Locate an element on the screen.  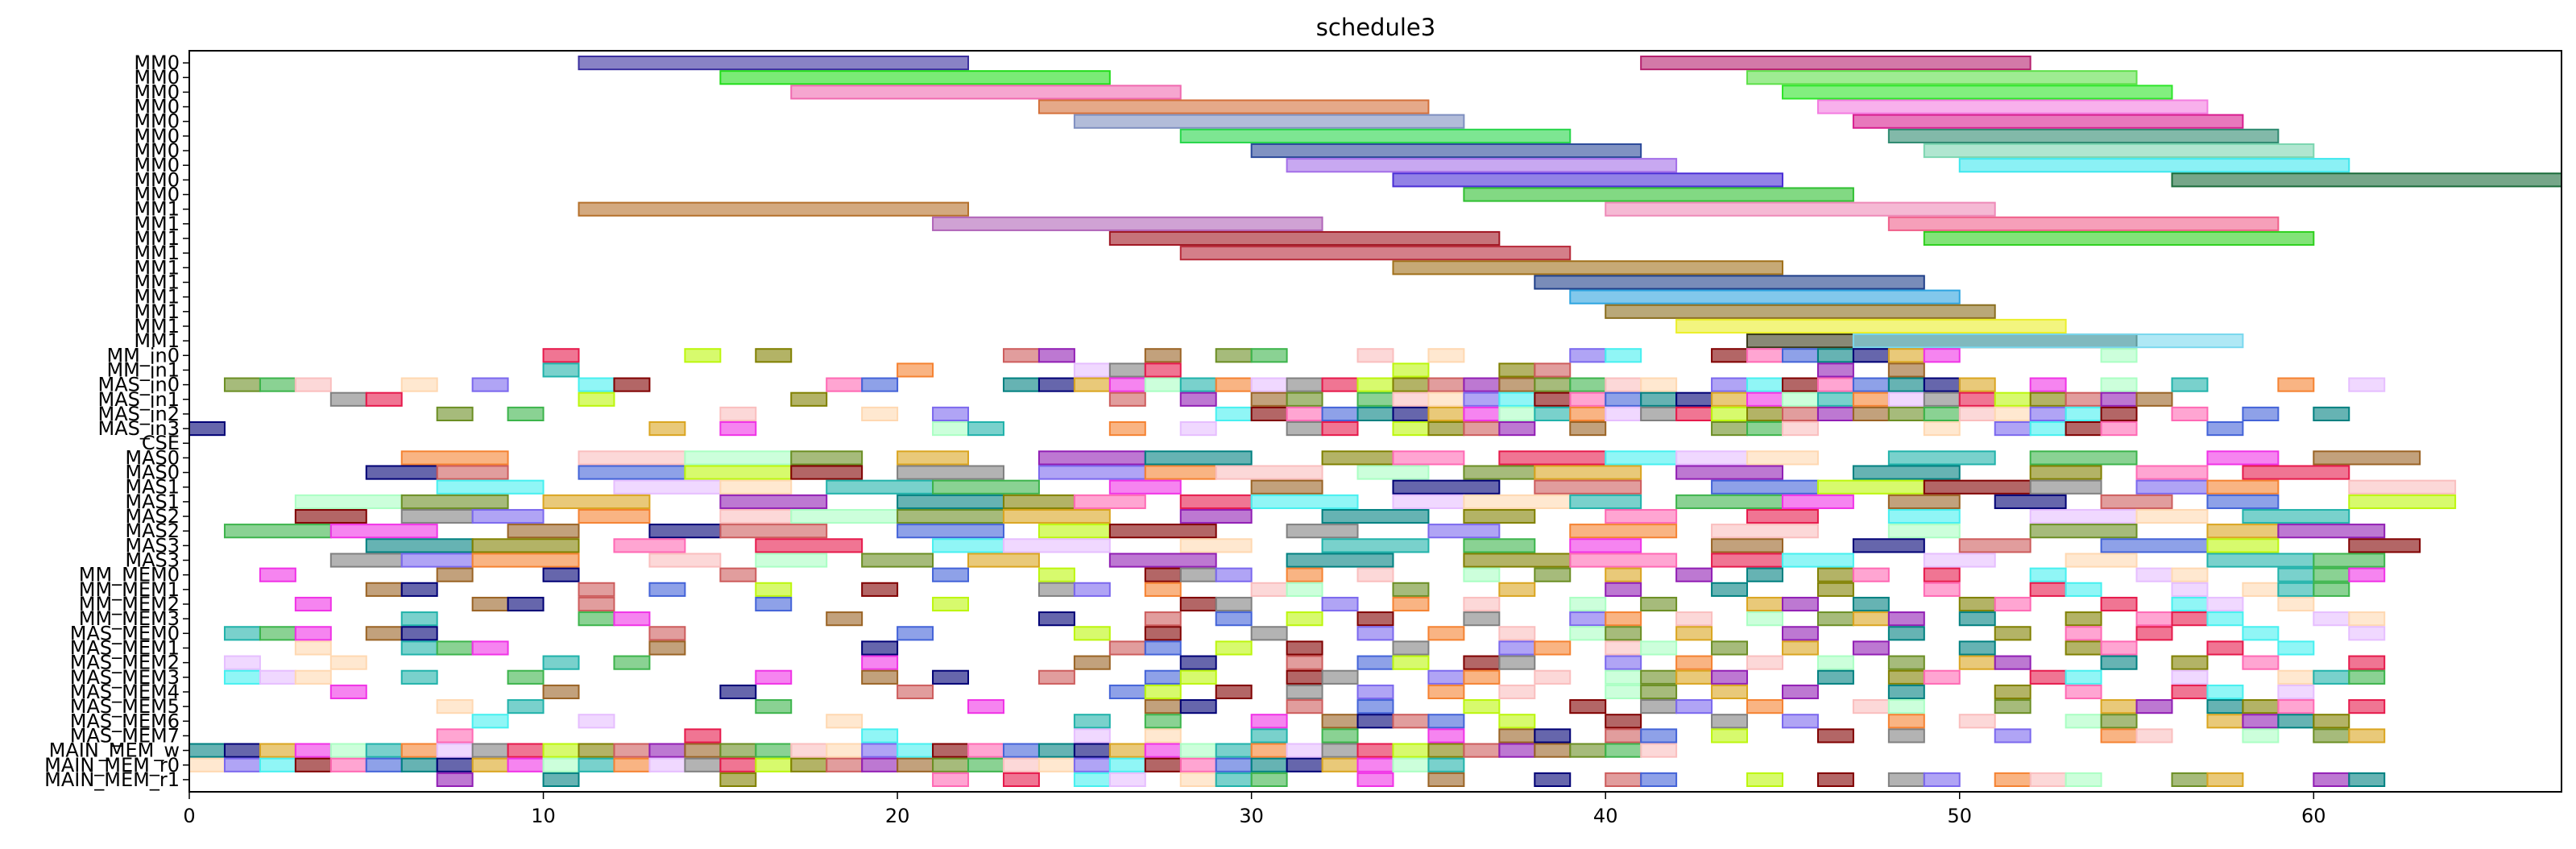
y-tick-label: MAS_in0 is located at coordinates (138, 385).